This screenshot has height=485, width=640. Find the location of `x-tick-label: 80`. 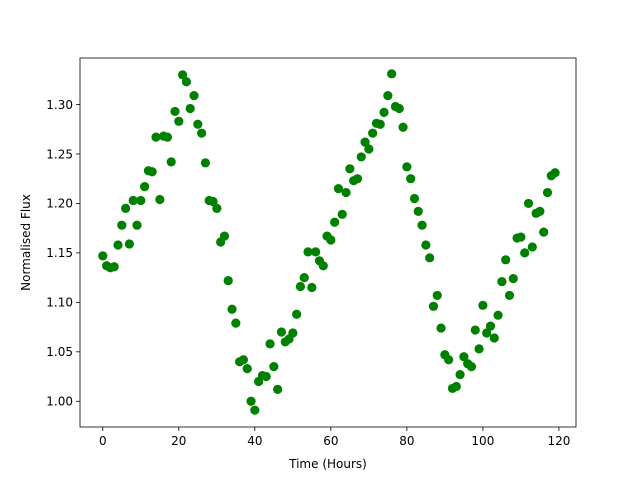

x-tick-label: 80 is located at coordinates (406, 441).